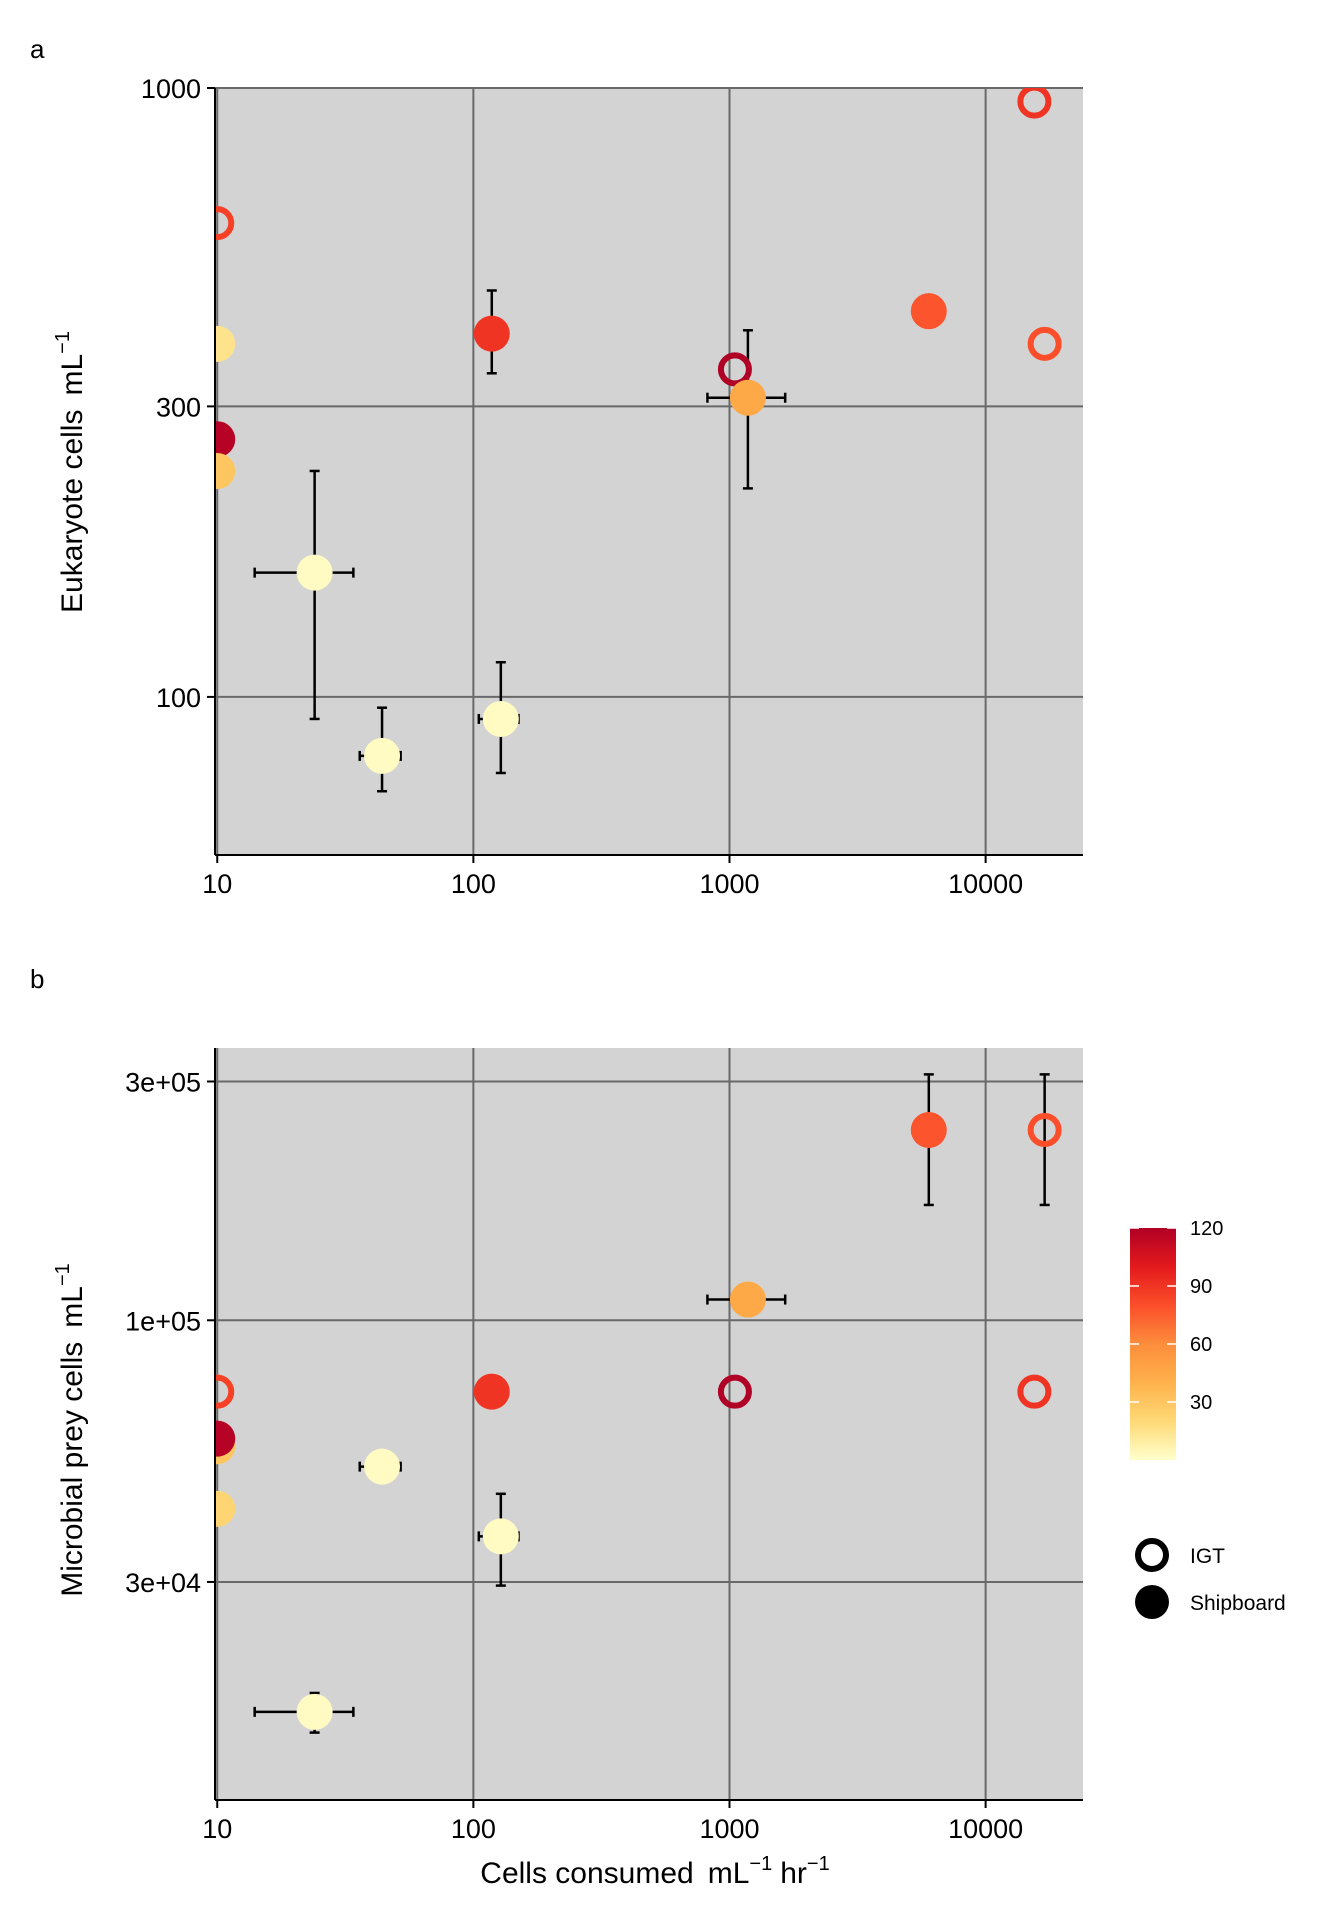 This screenshot has width=1344, height=1920. What do you see at coordinates (70, 472) in the screenshot?
I see `panel-a-y-axis-label: Eukaryote cellsmL−1` at bounding box center [70, 472].